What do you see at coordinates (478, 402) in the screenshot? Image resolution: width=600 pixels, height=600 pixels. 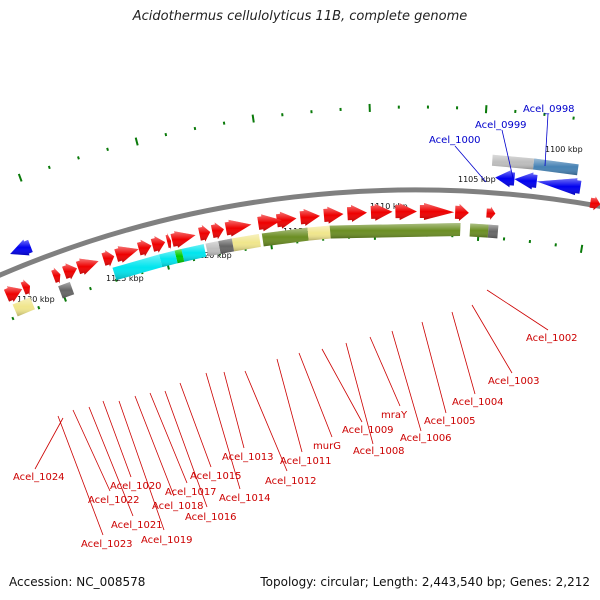 I see `gene-label: Acel_1004` at bounding box center [478, 402].